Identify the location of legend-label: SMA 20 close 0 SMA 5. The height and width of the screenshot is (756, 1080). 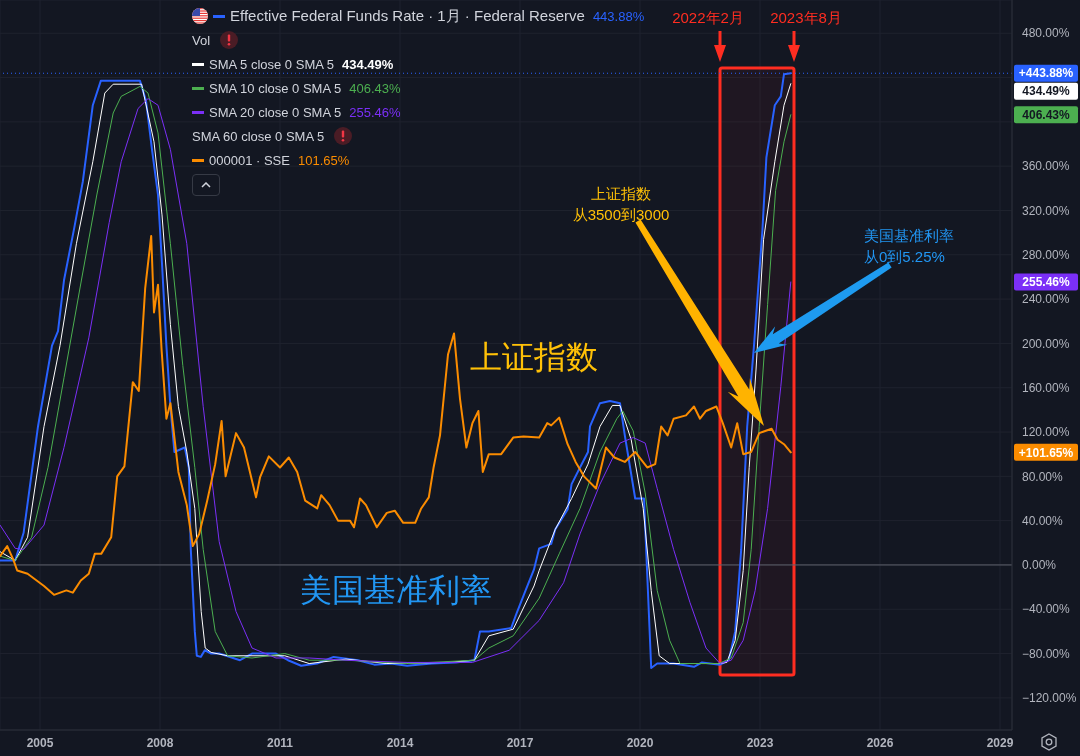
(275, 112).